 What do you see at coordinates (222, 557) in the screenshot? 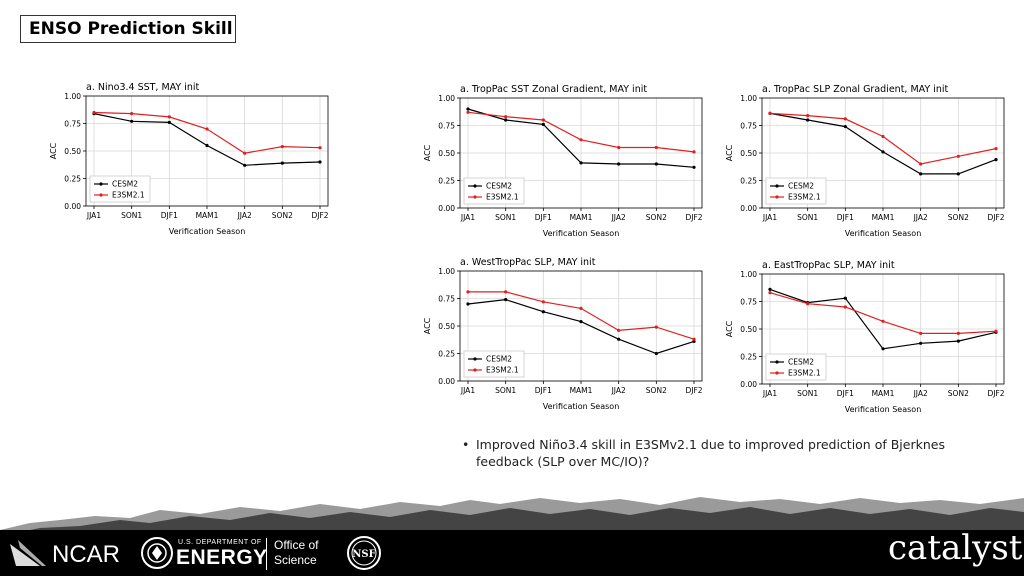
I see `doe-energy-label: ENERGY` at bounding box center [222, 557].